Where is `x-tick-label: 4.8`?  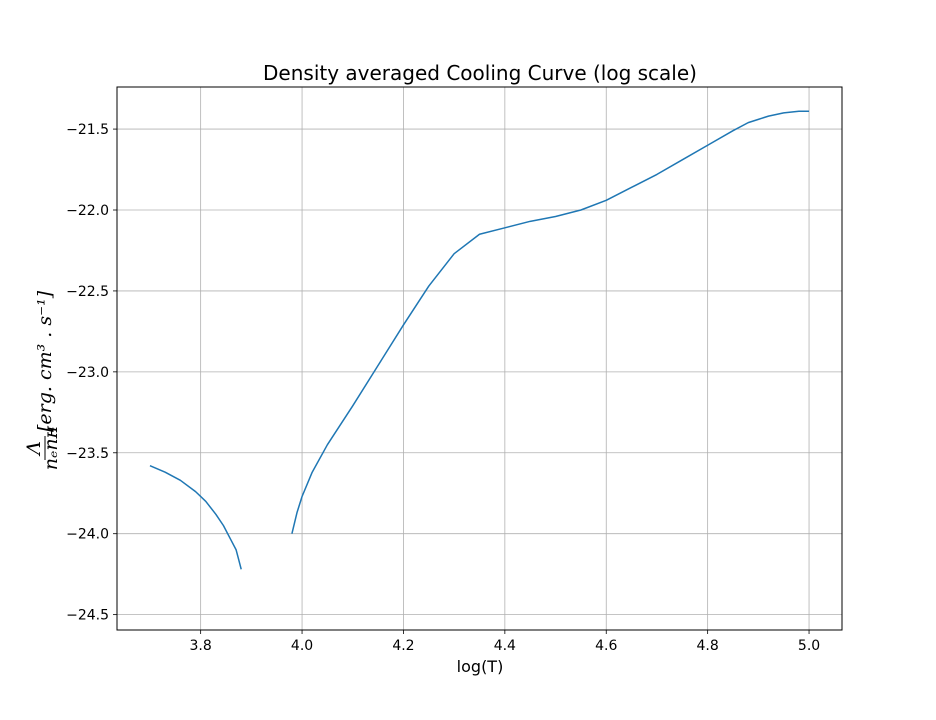
x-tick-label: 4.8 is located at coordinates (708, 646).